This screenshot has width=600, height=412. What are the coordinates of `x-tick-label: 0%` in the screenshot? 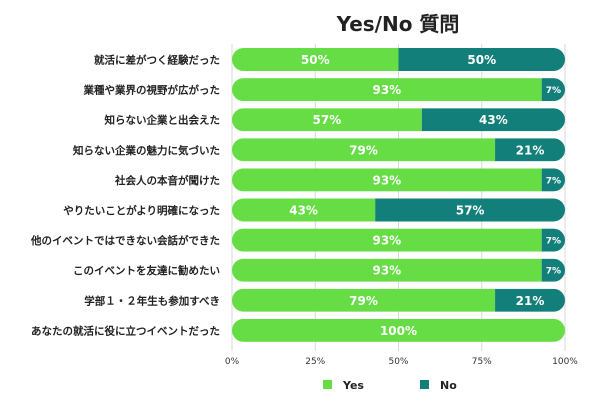 It's located at (232, 362).